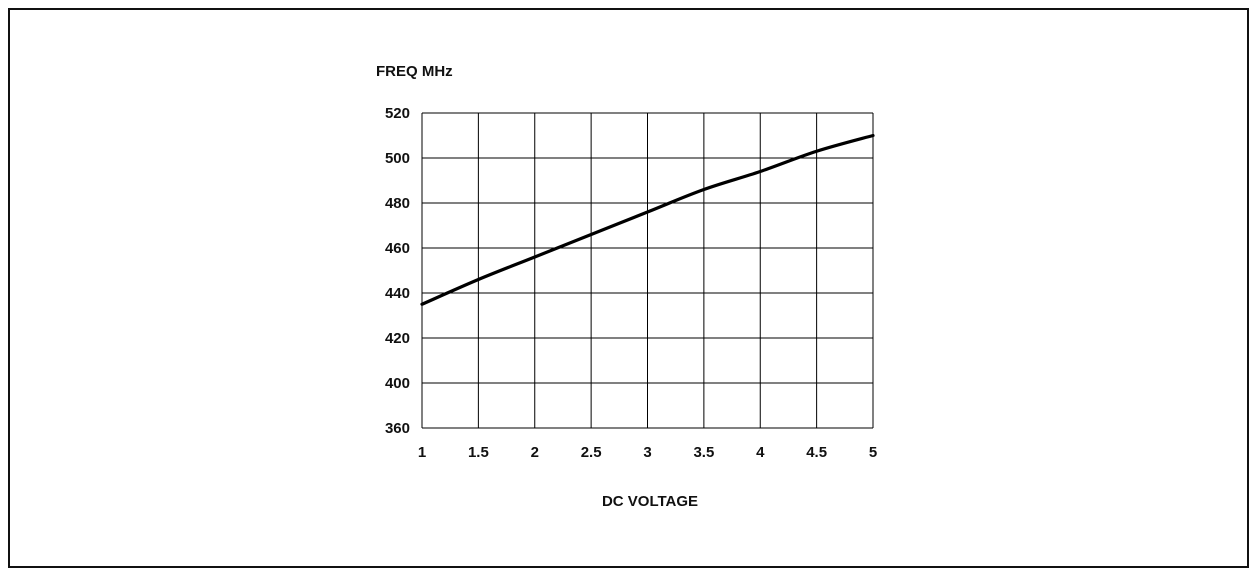 The height and width of the screenshot is (568, 1251). I want to click on x-tick-label: 2, so click(535, 452).